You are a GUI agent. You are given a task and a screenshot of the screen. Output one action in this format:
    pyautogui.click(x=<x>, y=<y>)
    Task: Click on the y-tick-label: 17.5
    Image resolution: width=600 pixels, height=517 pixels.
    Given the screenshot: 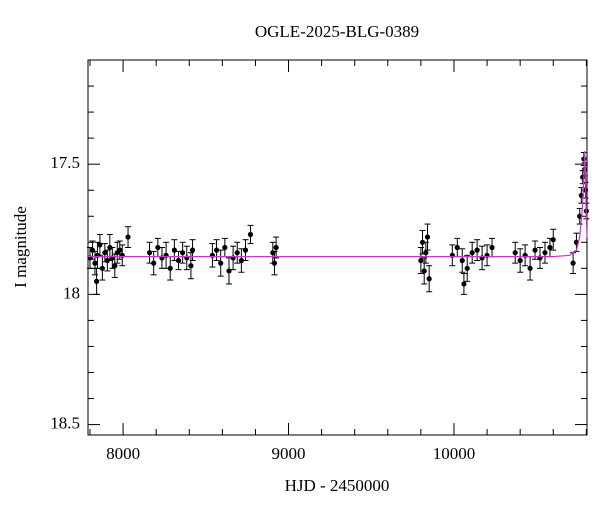 What is the action you would take?
    pyautogui.click(x=65, y=162)
    